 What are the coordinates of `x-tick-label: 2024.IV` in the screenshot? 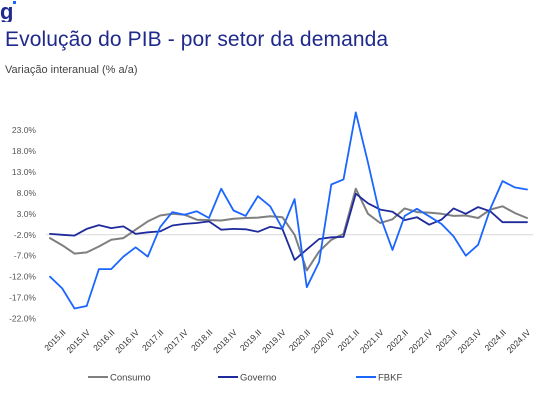 It's located at (519, 341).